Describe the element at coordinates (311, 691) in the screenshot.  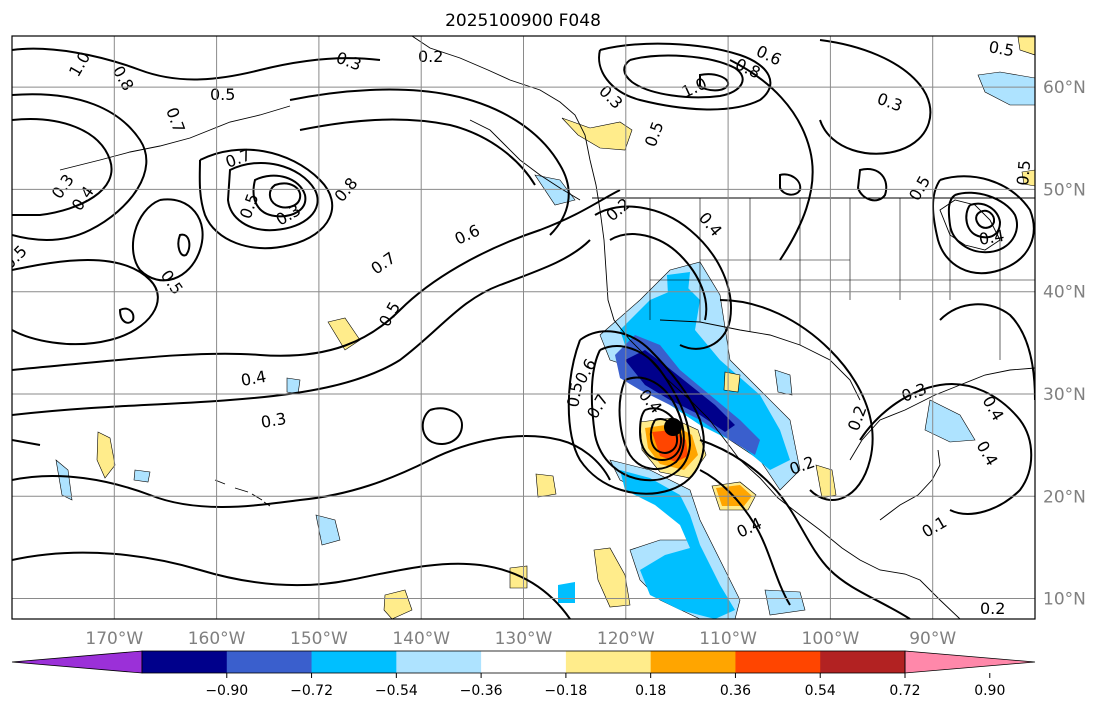
I see `colorbar-tick-label: −0.72` at that location.